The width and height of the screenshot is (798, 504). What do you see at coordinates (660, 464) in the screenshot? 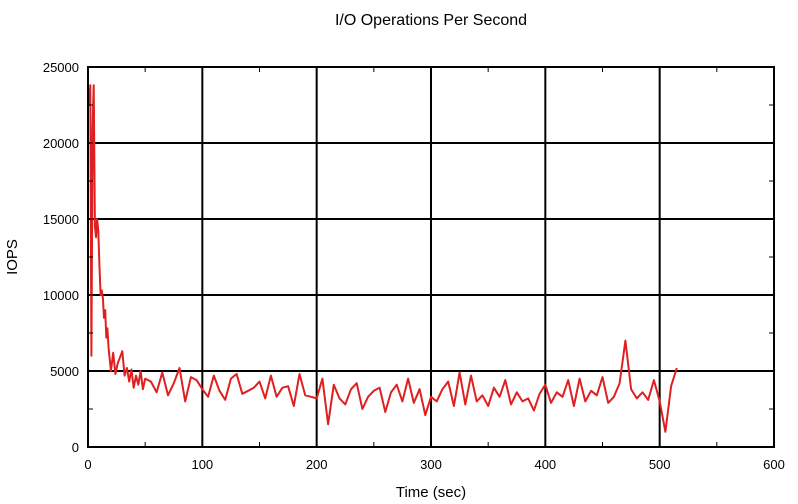
I see `x-tick-label: 500` at bounding box center [660, 464].